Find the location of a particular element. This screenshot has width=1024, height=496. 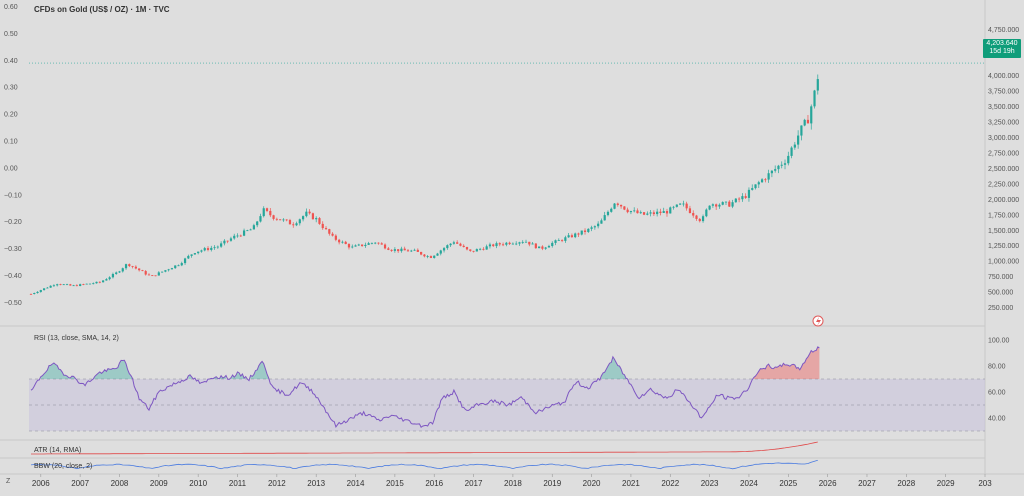

time-axis-label: 2015 is located at coordinates (395, 483).